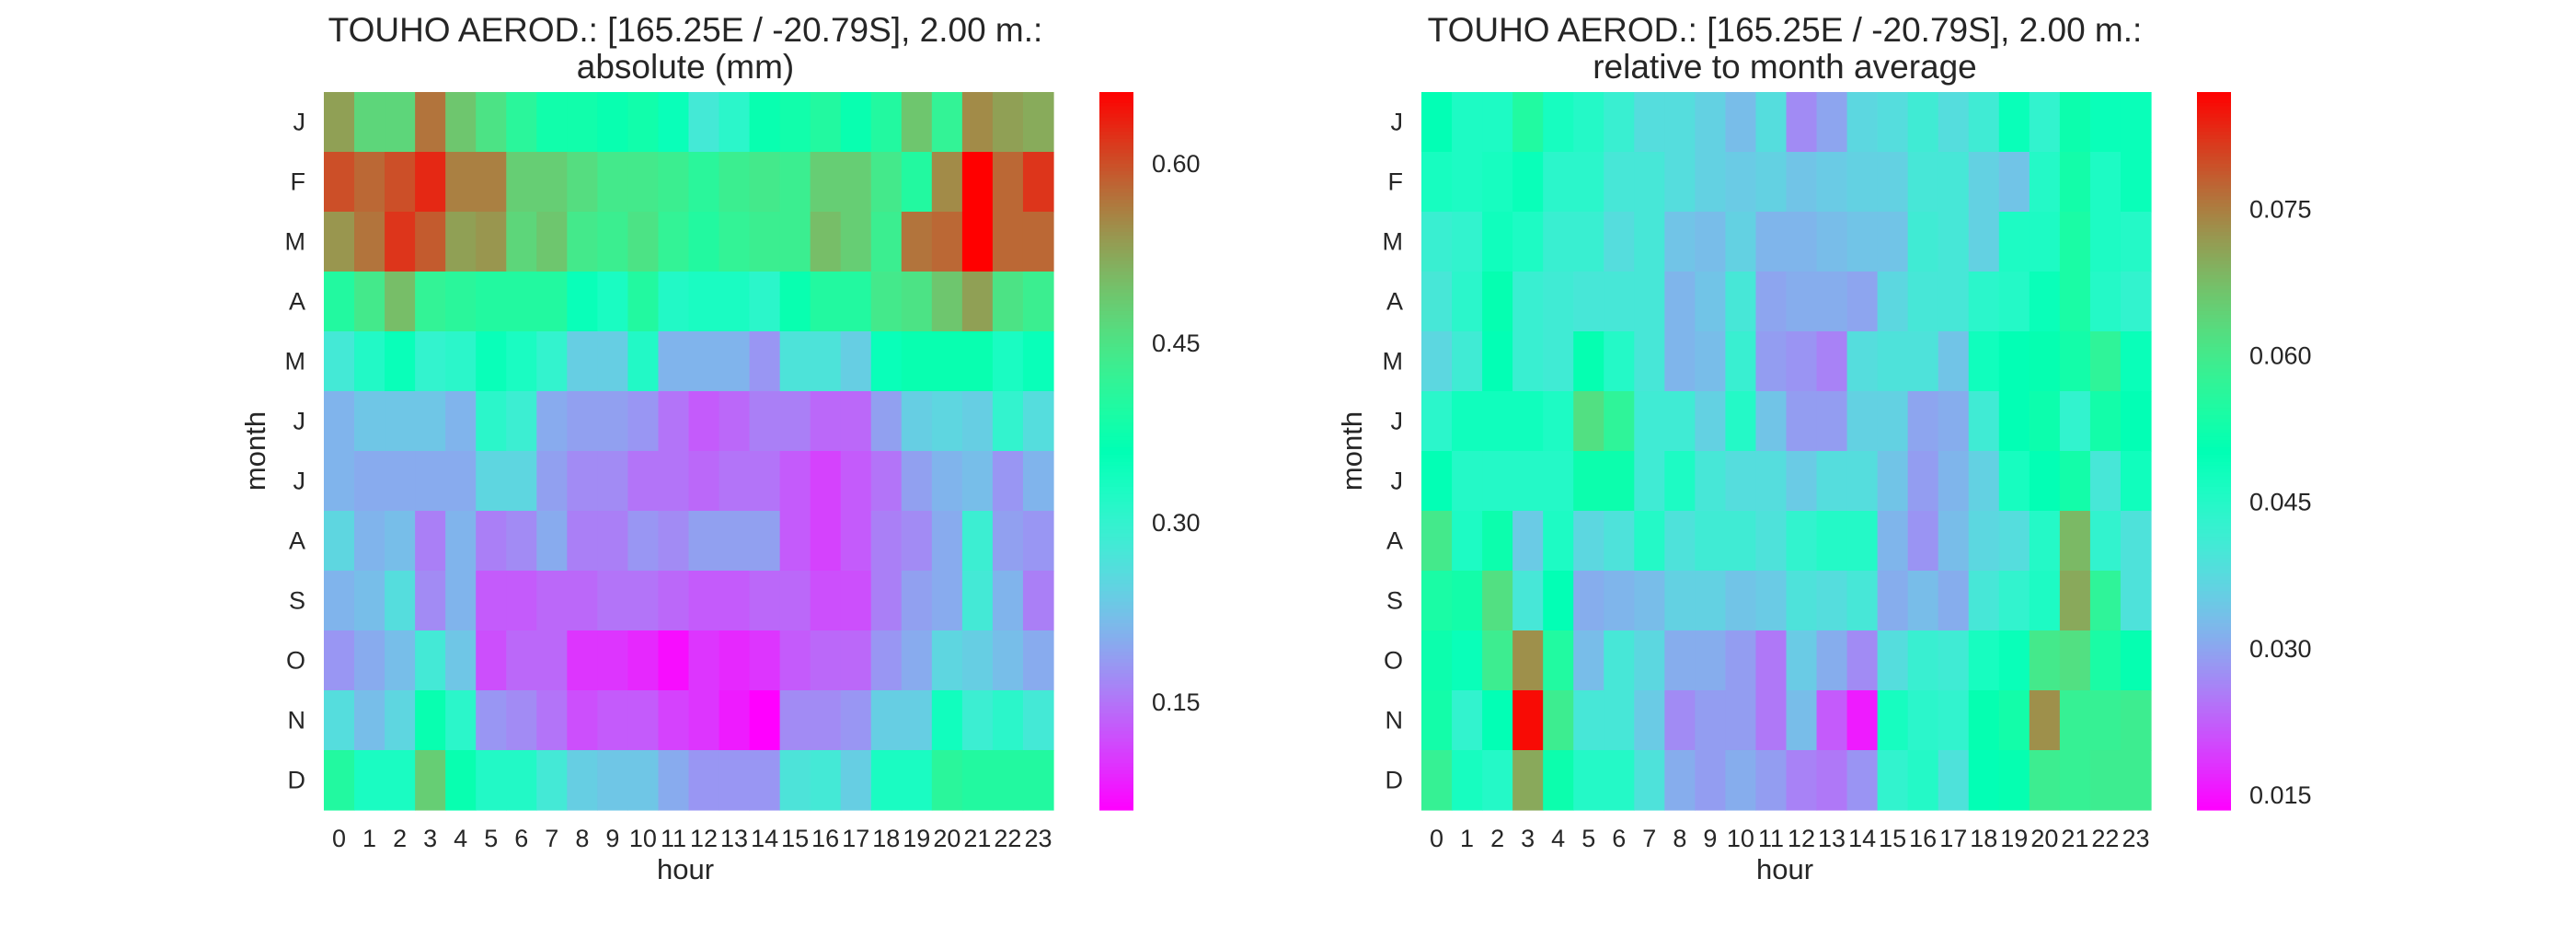 The height and width of the screenshot is (925, 2576). Describe the element at coordinates (297, 780) in the screenshot. I see `y-tick-label: D` at that location.